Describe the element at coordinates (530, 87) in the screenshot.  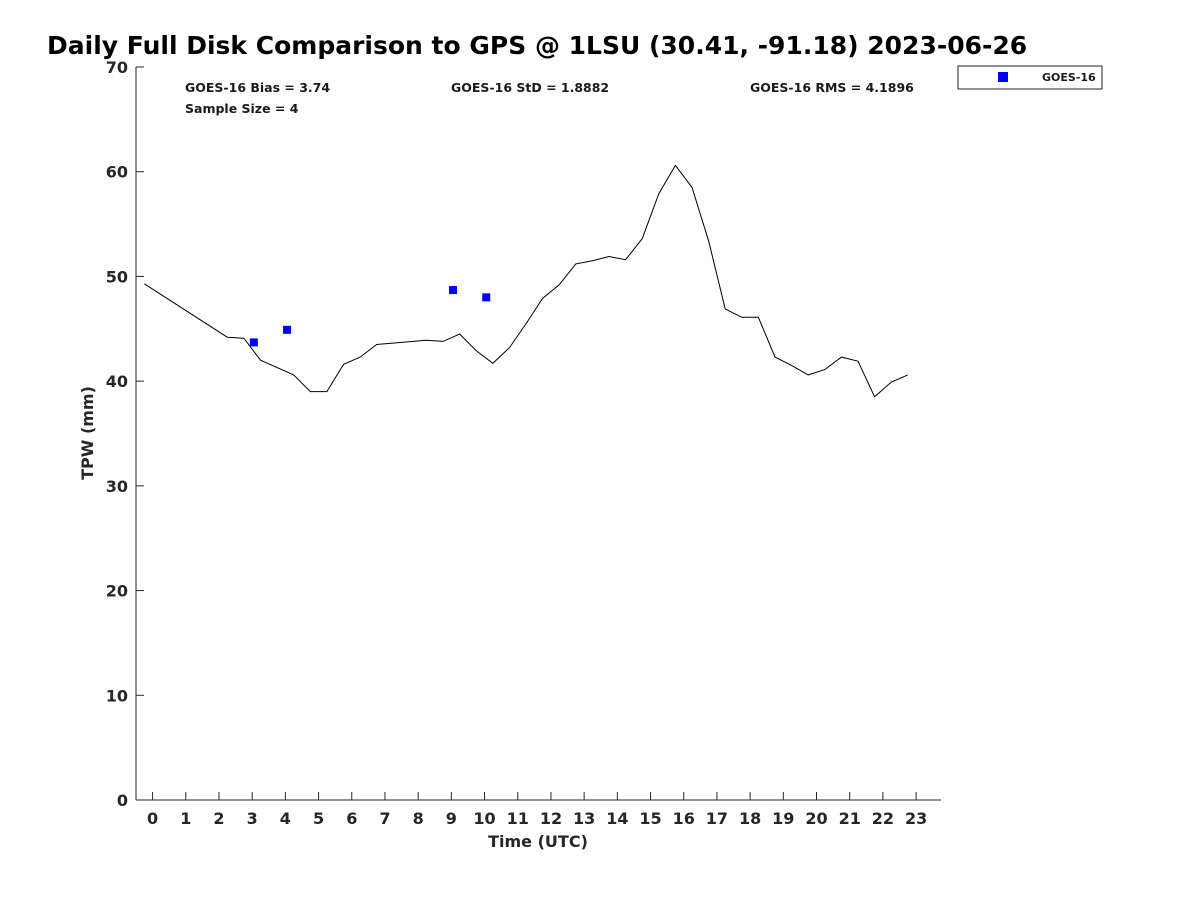
I see `std-stat: GOES-16 StD = 1.8882` at that location.